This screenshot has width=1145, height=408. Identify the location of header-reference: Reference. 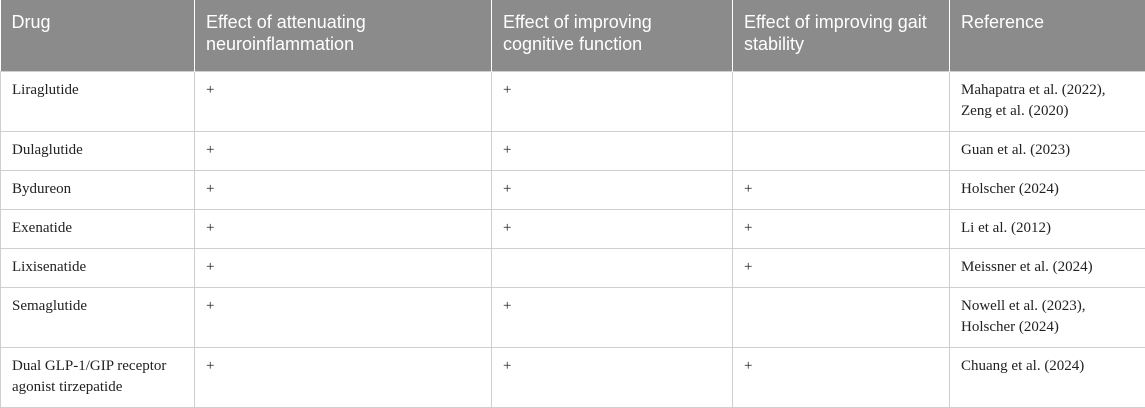
(1047, 35).